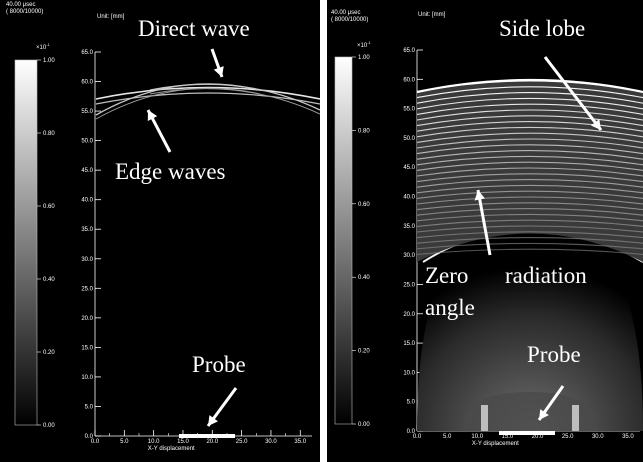  What do you see at coordinates (207, 93) in the screenshot?
I see `direct-wave-arc` at bounding box center [207, 93].